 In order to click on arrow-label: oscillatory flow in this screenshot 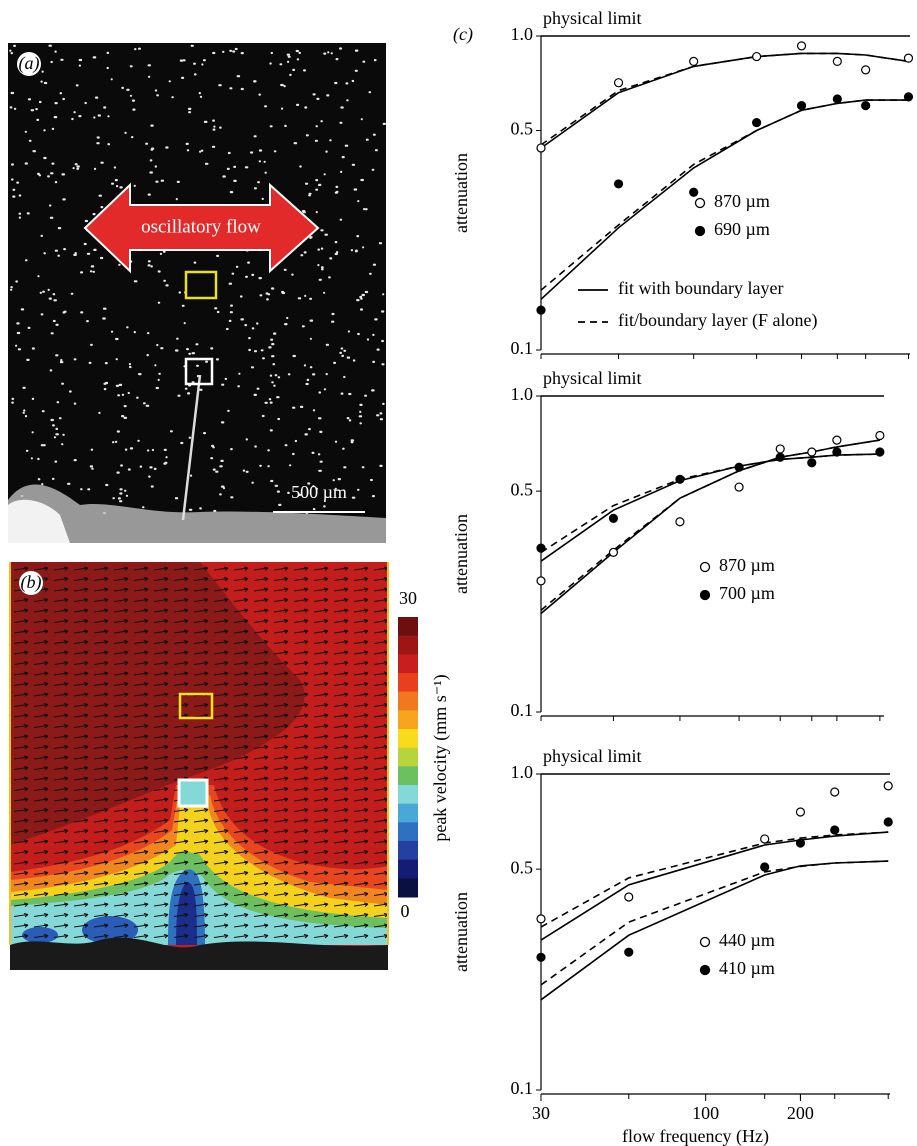, I will do `click(201, 226)`.